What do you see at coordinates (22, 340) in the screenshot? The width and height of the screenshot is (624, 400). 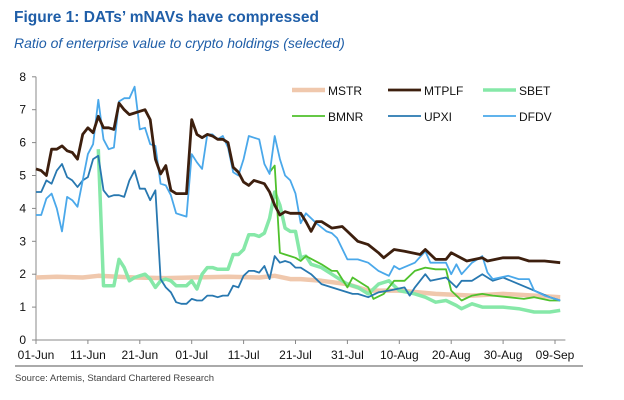 I see `y-tick-label: 0` at bounding box center [22, 340].